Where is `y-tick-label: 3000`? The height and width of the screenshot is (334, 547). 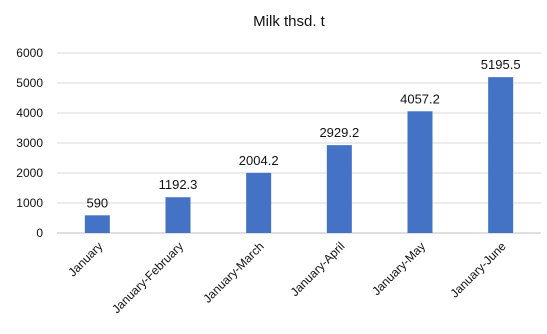
y-tick-label: 3000 is located at coordinates (29, 143).